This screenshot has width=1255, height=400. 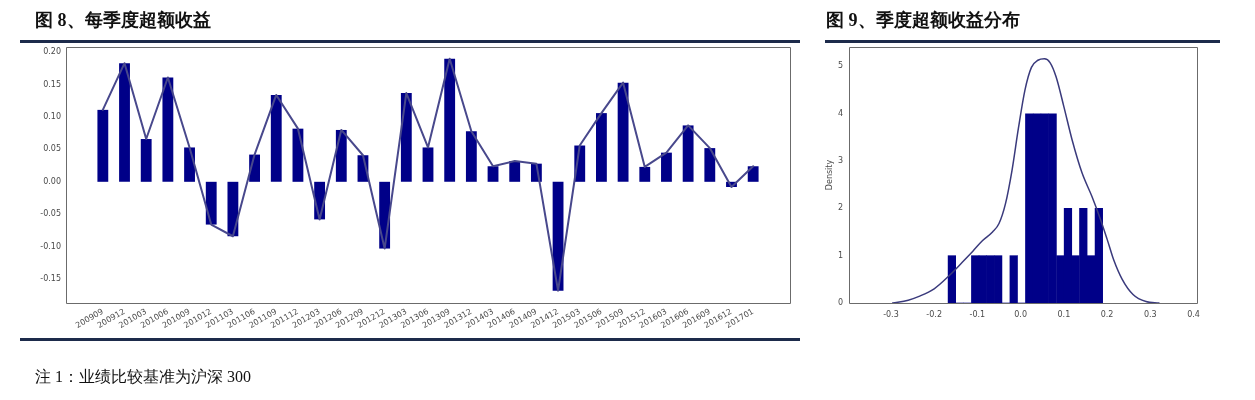 What do you see at coordinates (1193, 314) in the screenshot?
I see `x-tick-label: 0.4` at bounding box center [1193, 314].